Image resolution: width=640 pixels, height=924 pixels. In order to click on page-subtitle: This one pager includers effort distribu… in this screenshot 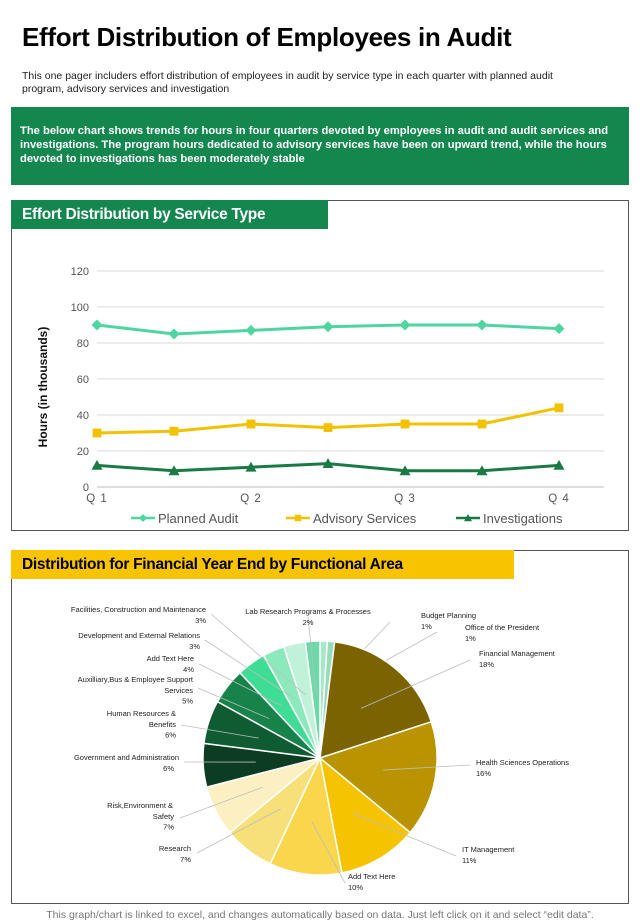, I will do `click(287, 82)`.